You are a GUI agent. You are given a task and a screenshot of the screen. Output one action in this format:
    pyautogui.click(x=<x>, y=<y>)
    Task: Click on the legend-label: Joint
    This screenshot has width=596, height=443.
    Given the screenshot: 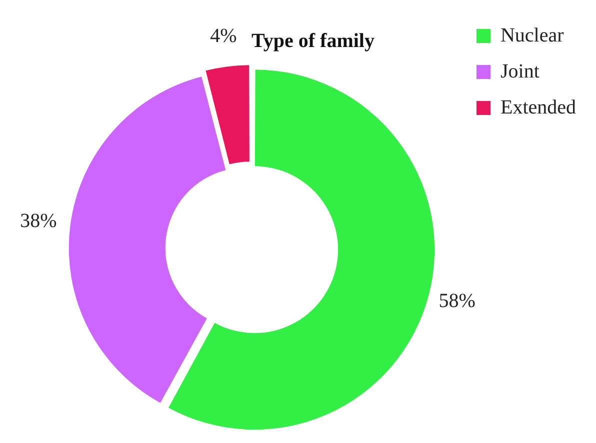 What is the action you would take?
    pyautogui.click(x=520, y=71)
    